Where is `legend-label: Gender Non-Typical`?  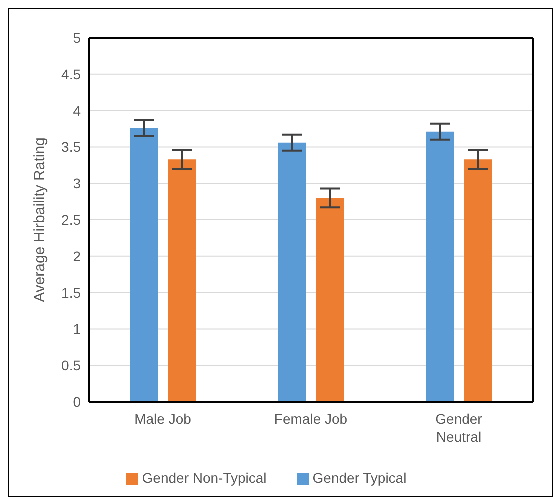 legend-label: Gender Non-Typical is located at coordinates (204, 478).